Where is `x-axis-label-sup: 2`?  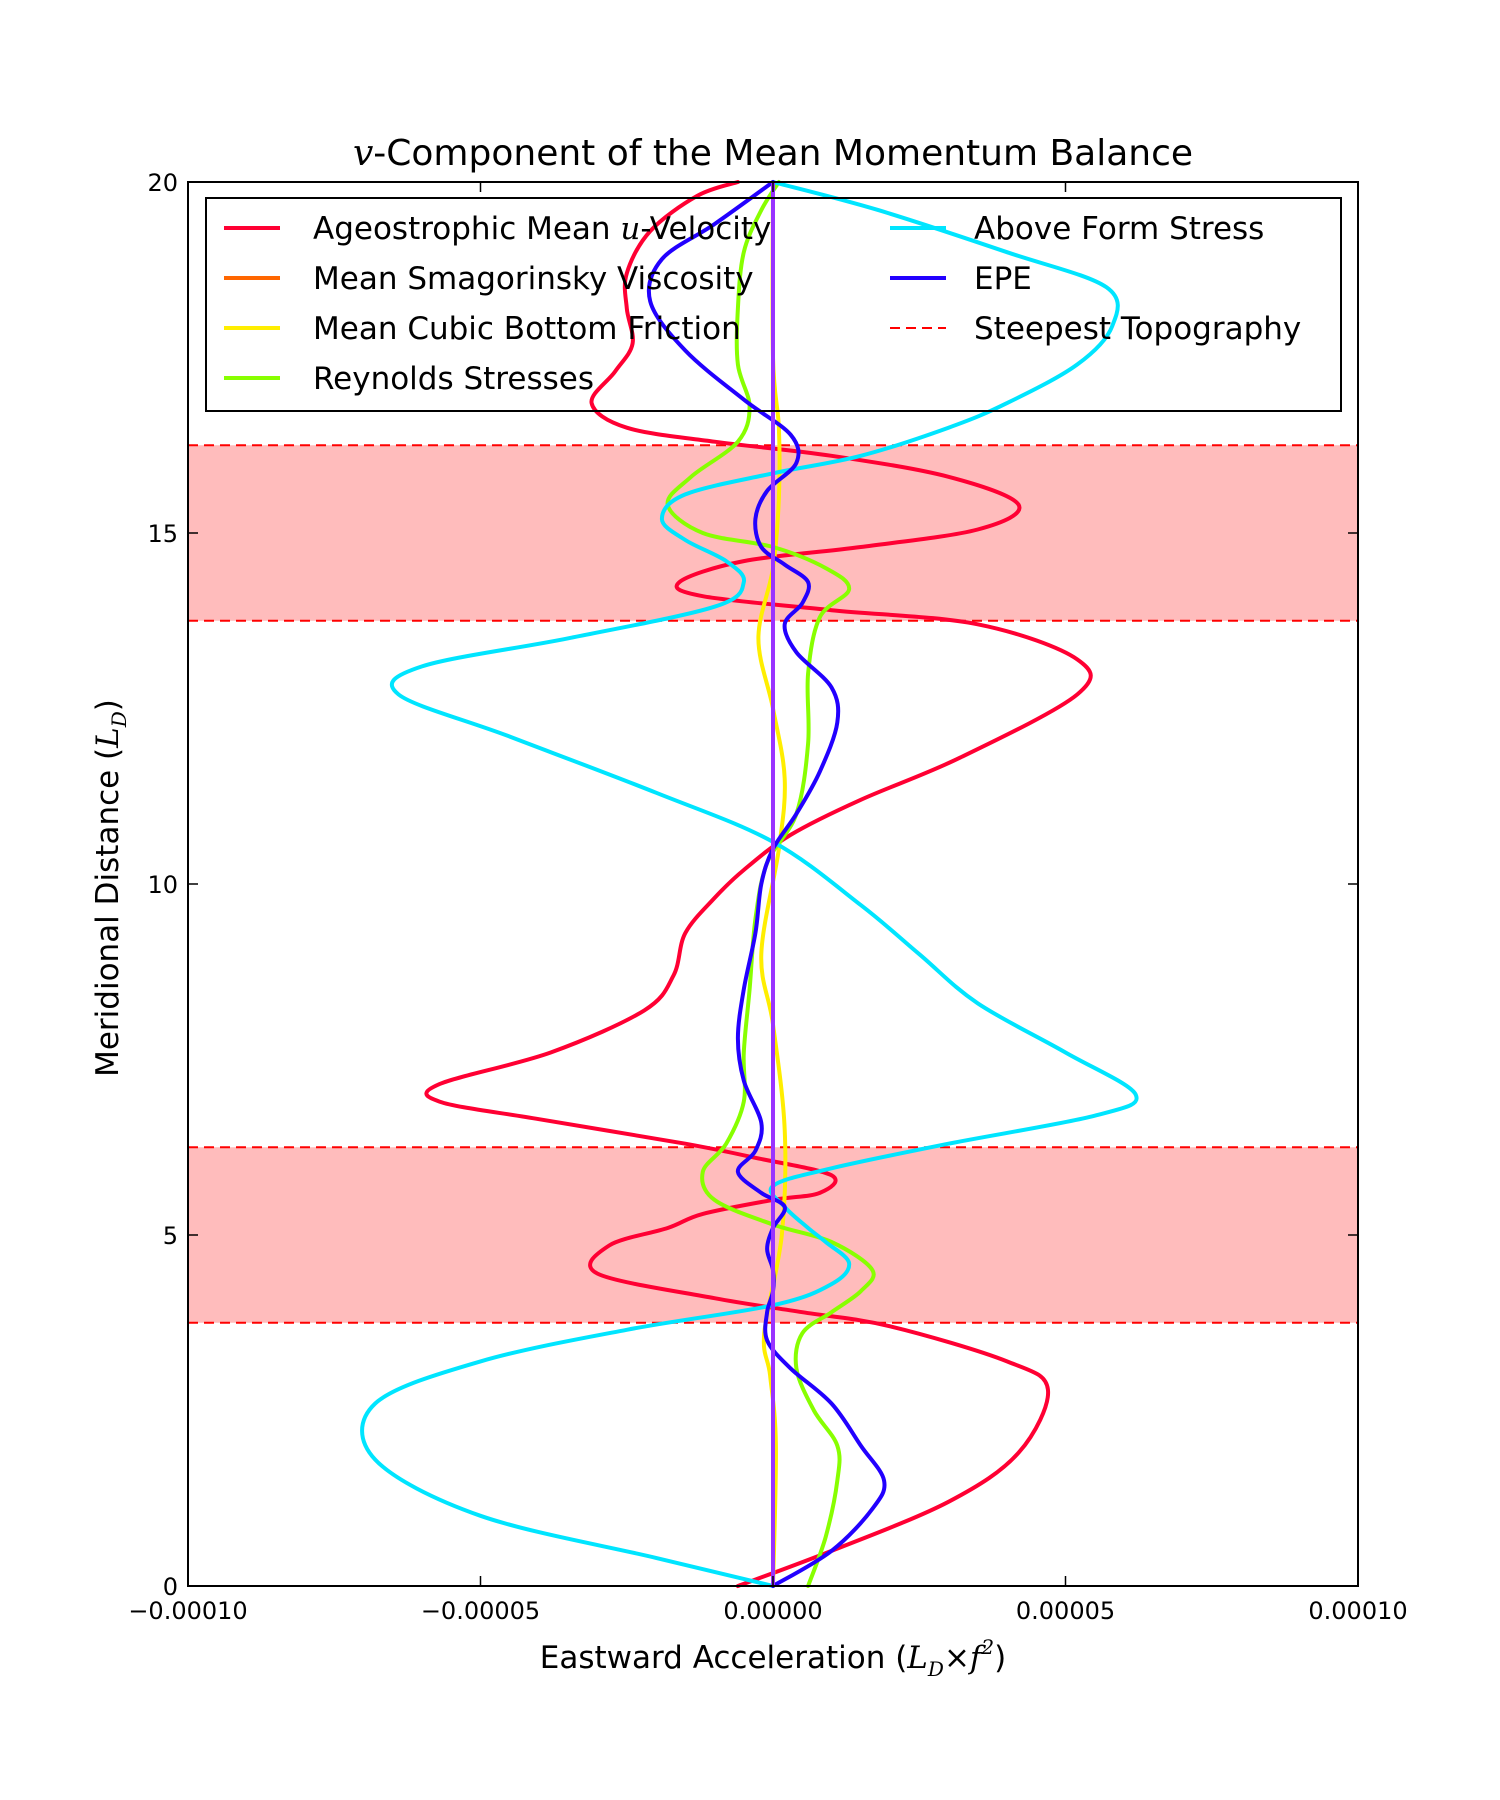
x-axis-label-sup: 2 is located at coordinates (987, 1647).